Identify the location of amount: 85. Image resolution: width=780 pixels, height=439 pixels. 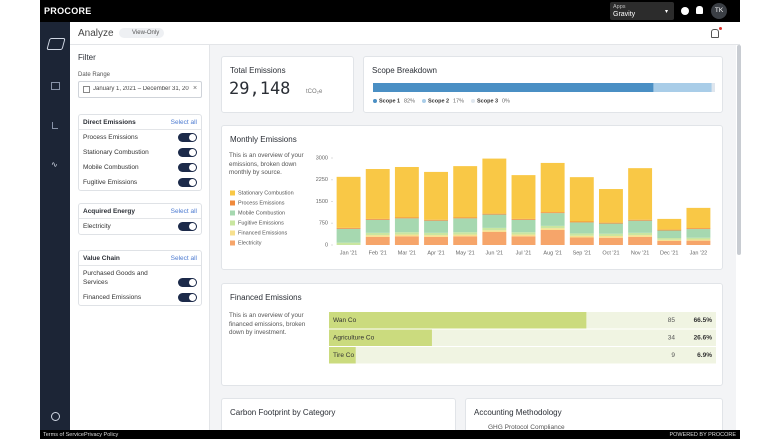
(672, 320).